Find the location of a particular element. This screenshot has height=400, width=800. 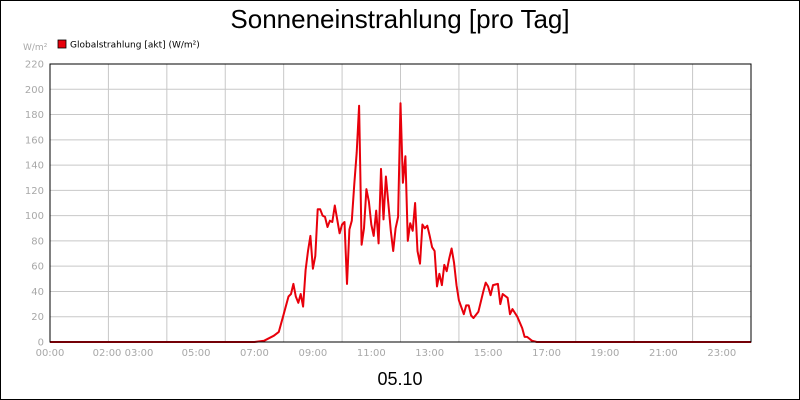

y-tick-label: 160 is located at coordinates (34, 140).